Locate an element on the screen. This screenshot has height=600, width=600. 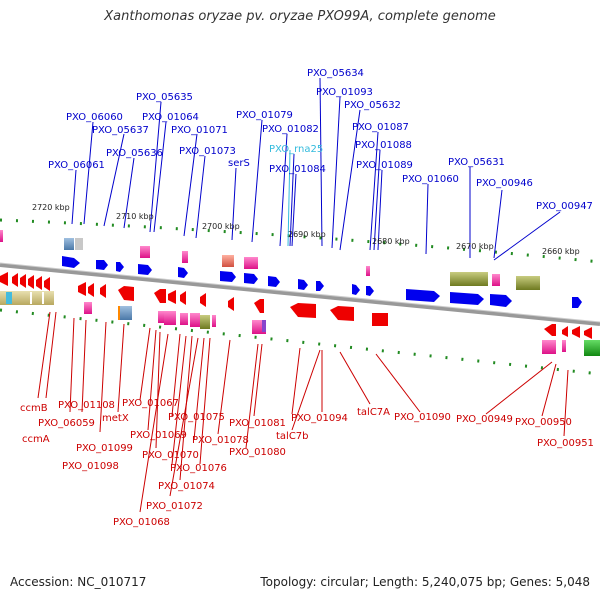
gene-label: PXO_01084 is located at coordinates (297, 169).